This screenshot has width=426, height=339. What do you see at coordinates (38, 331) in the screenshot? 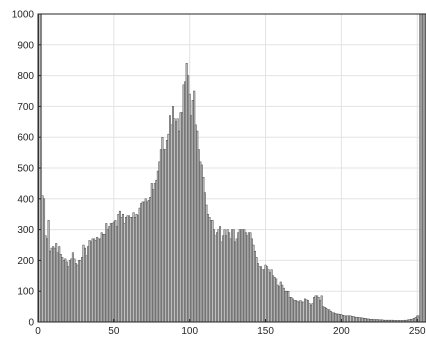
I see `x-tick-label: 0` at bounding box center [38, 331].